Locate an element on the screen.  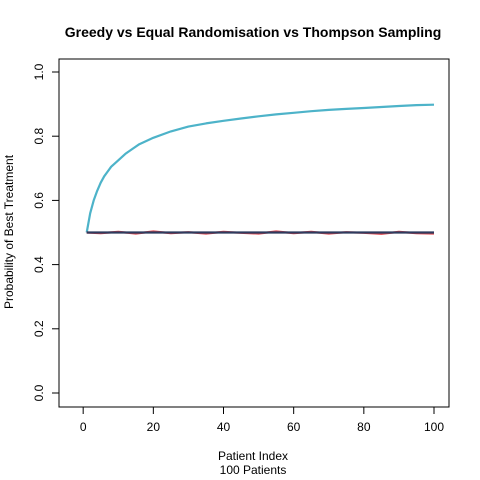
y-tick-label: 0.4 is located at coordinates (39, 264).